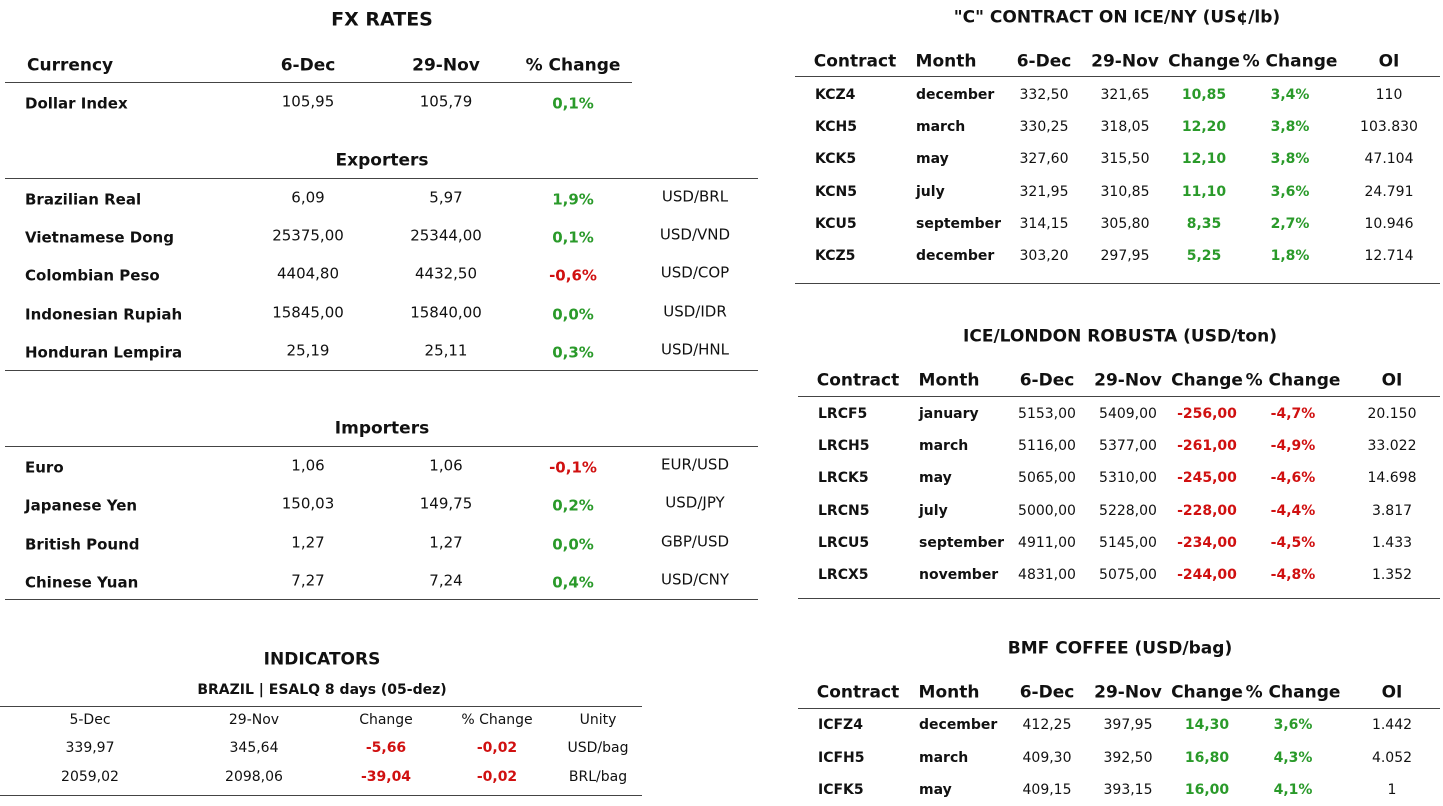 The height and width of the screenshot is (806, 1443). I want to click on cell: -4,7%, so click(1293, 414).